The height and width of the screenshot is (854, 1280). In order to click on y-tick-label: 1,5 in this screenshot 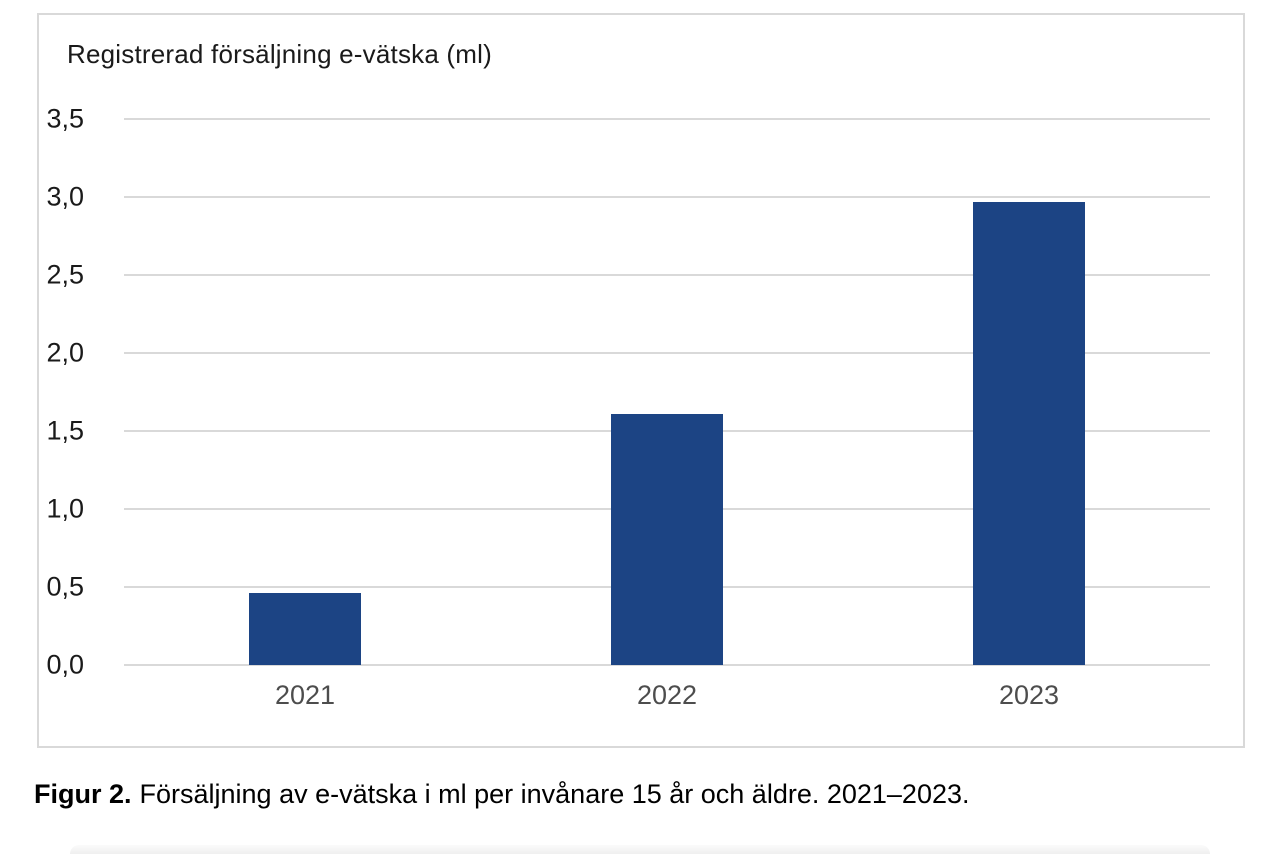, I will do `click(65, 430)`.